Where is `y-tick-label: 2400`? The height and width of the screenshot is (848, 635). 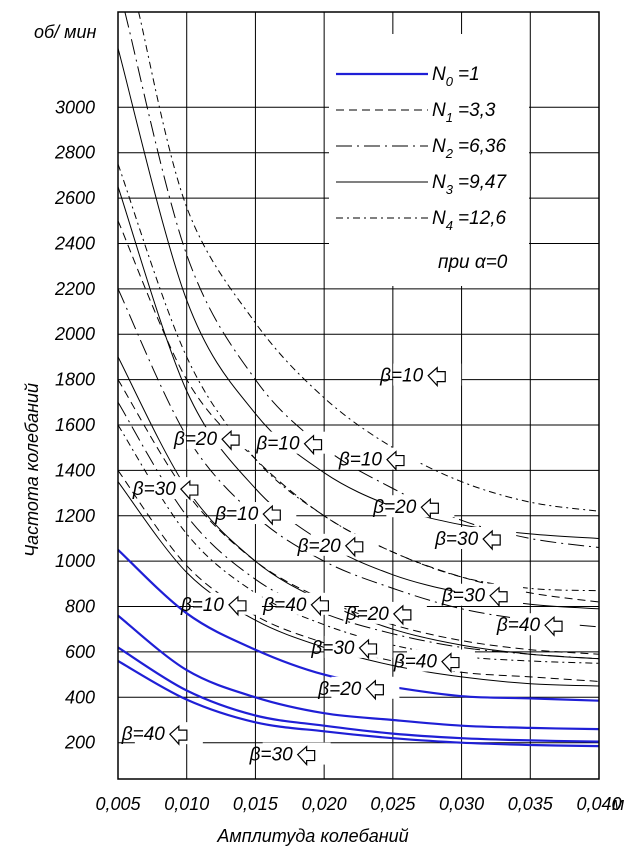 y-tick-label: 2400 is located at coordinates (74, 243).